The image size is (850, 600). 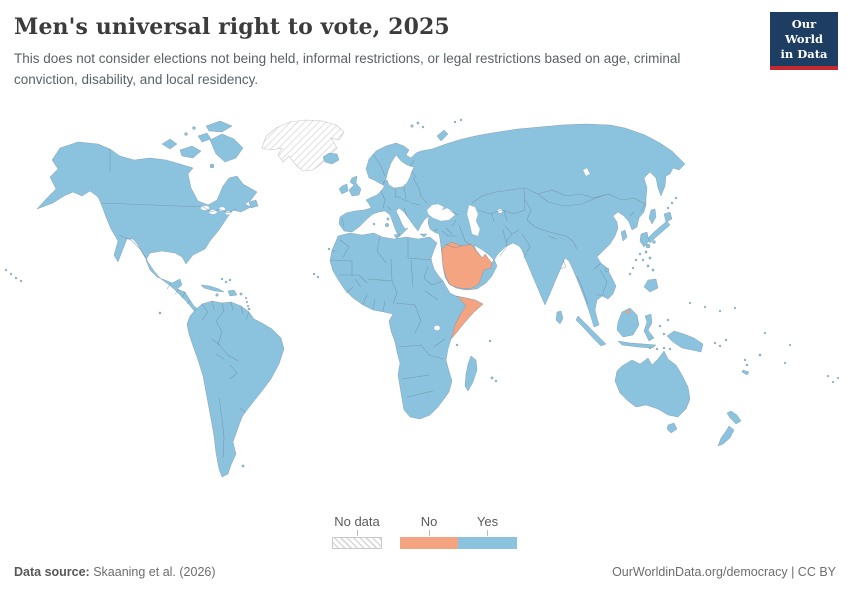 What do you see at coordinates (429, 521) in the screenshot?
I see `legend-label-no: No` at bounding box center [429, 521].